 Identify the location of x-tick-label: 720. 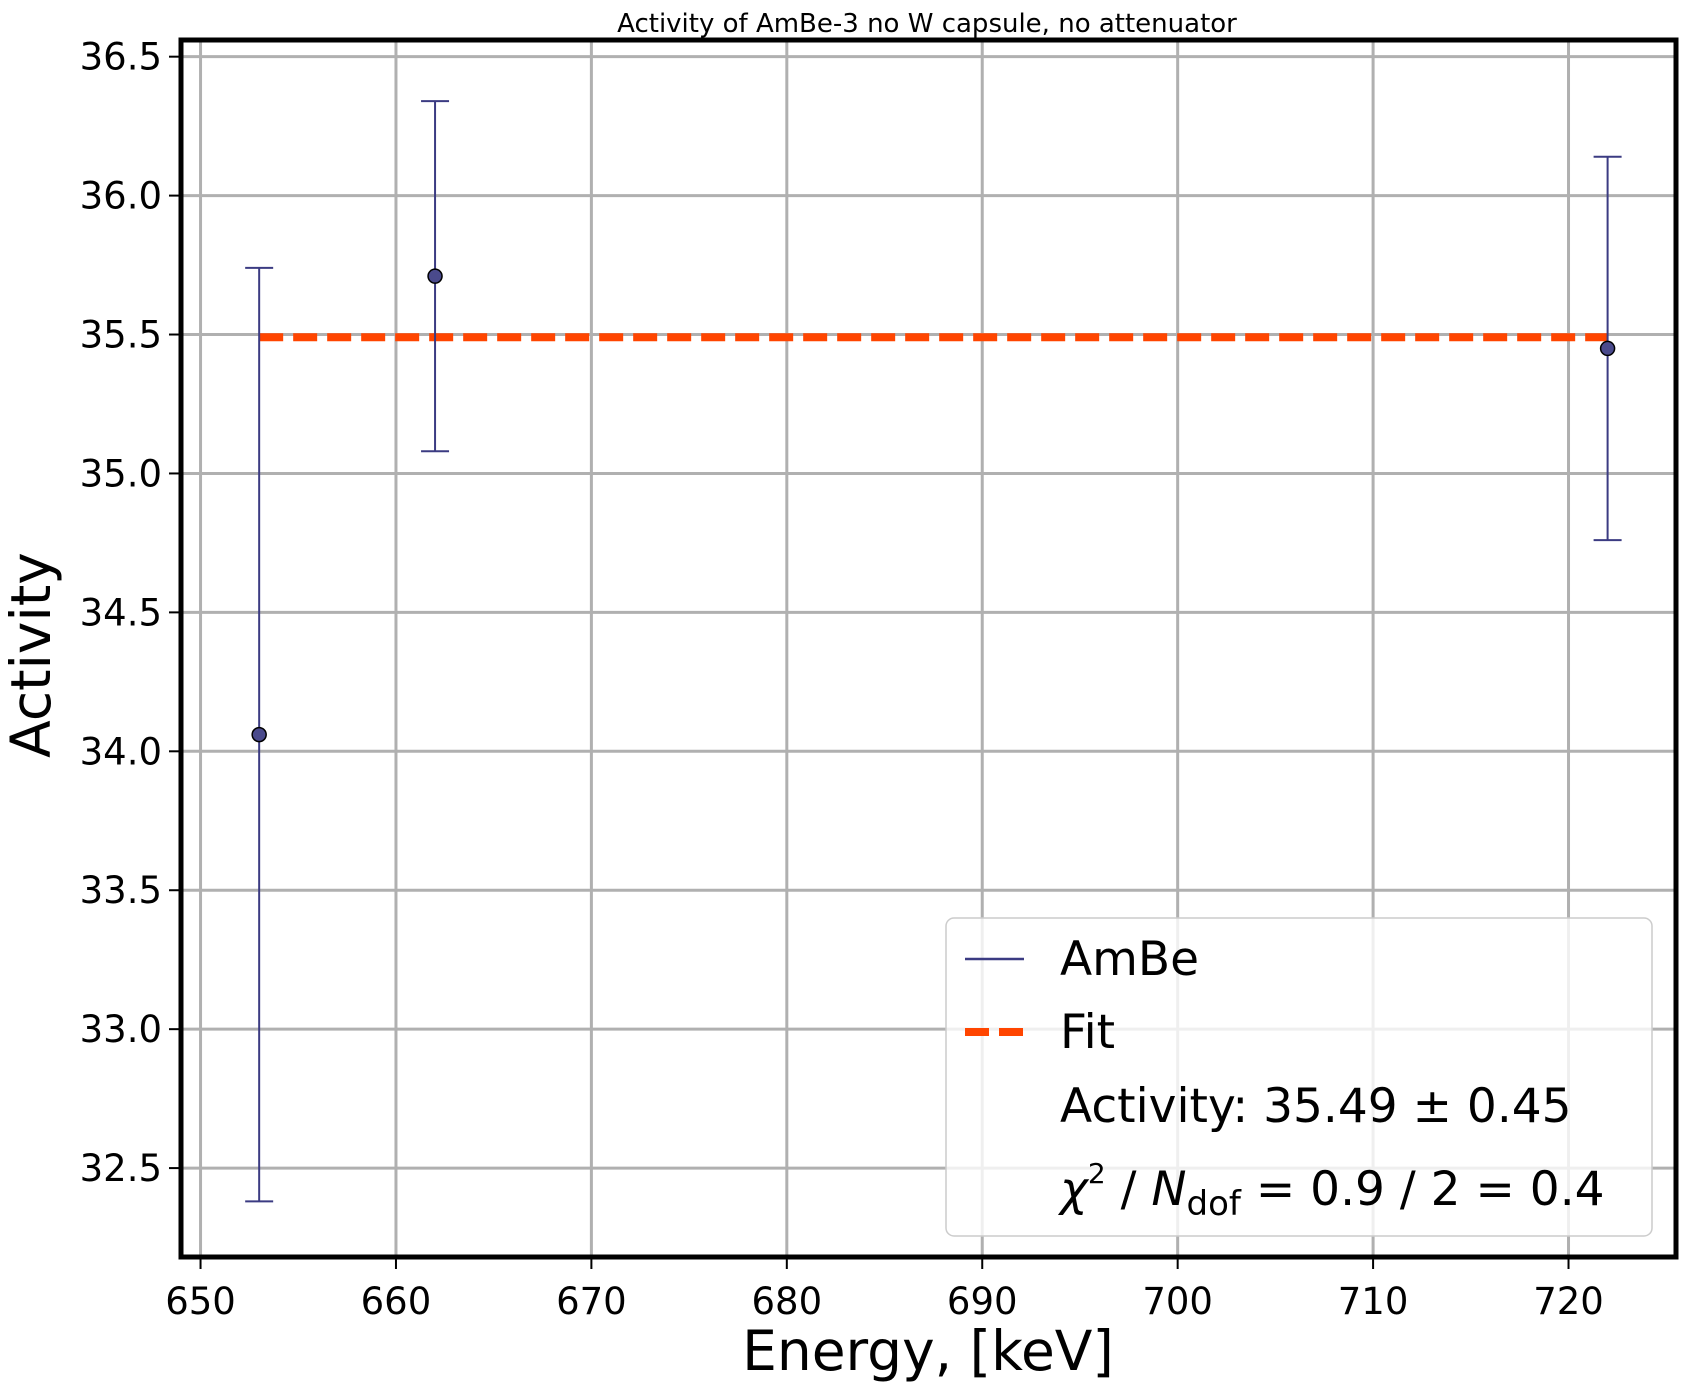
(1568, 1301).